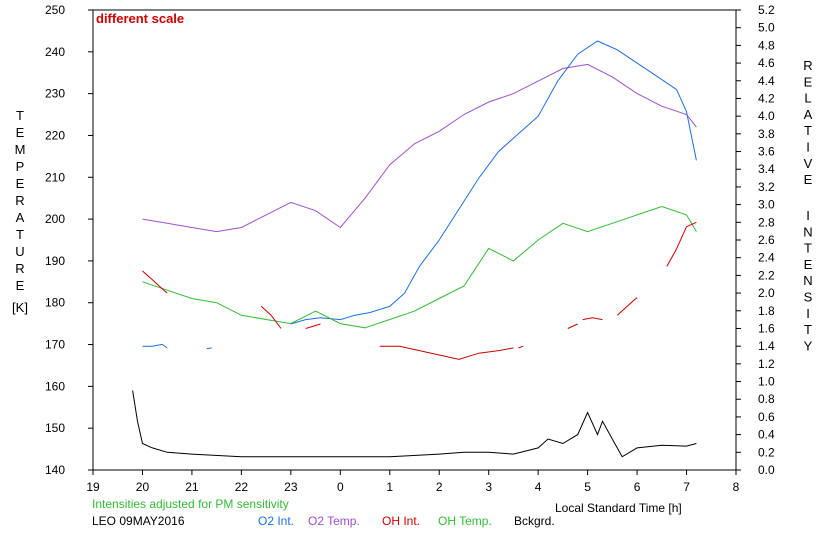 This screenshot has width=828, height=535. I want to click on x-tick-label: 4, so click(538, 487).